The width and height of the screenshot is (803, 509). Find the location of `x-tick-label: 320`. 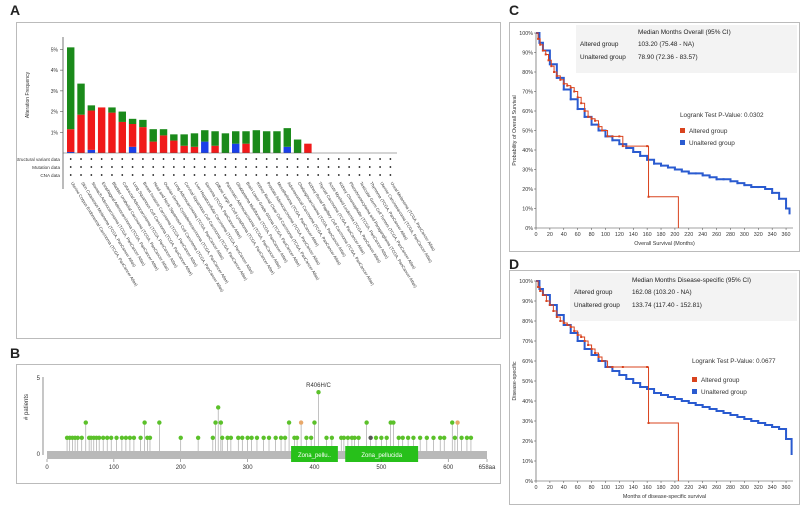

x-tick-label: 320 is located at coordinates (758, 235).